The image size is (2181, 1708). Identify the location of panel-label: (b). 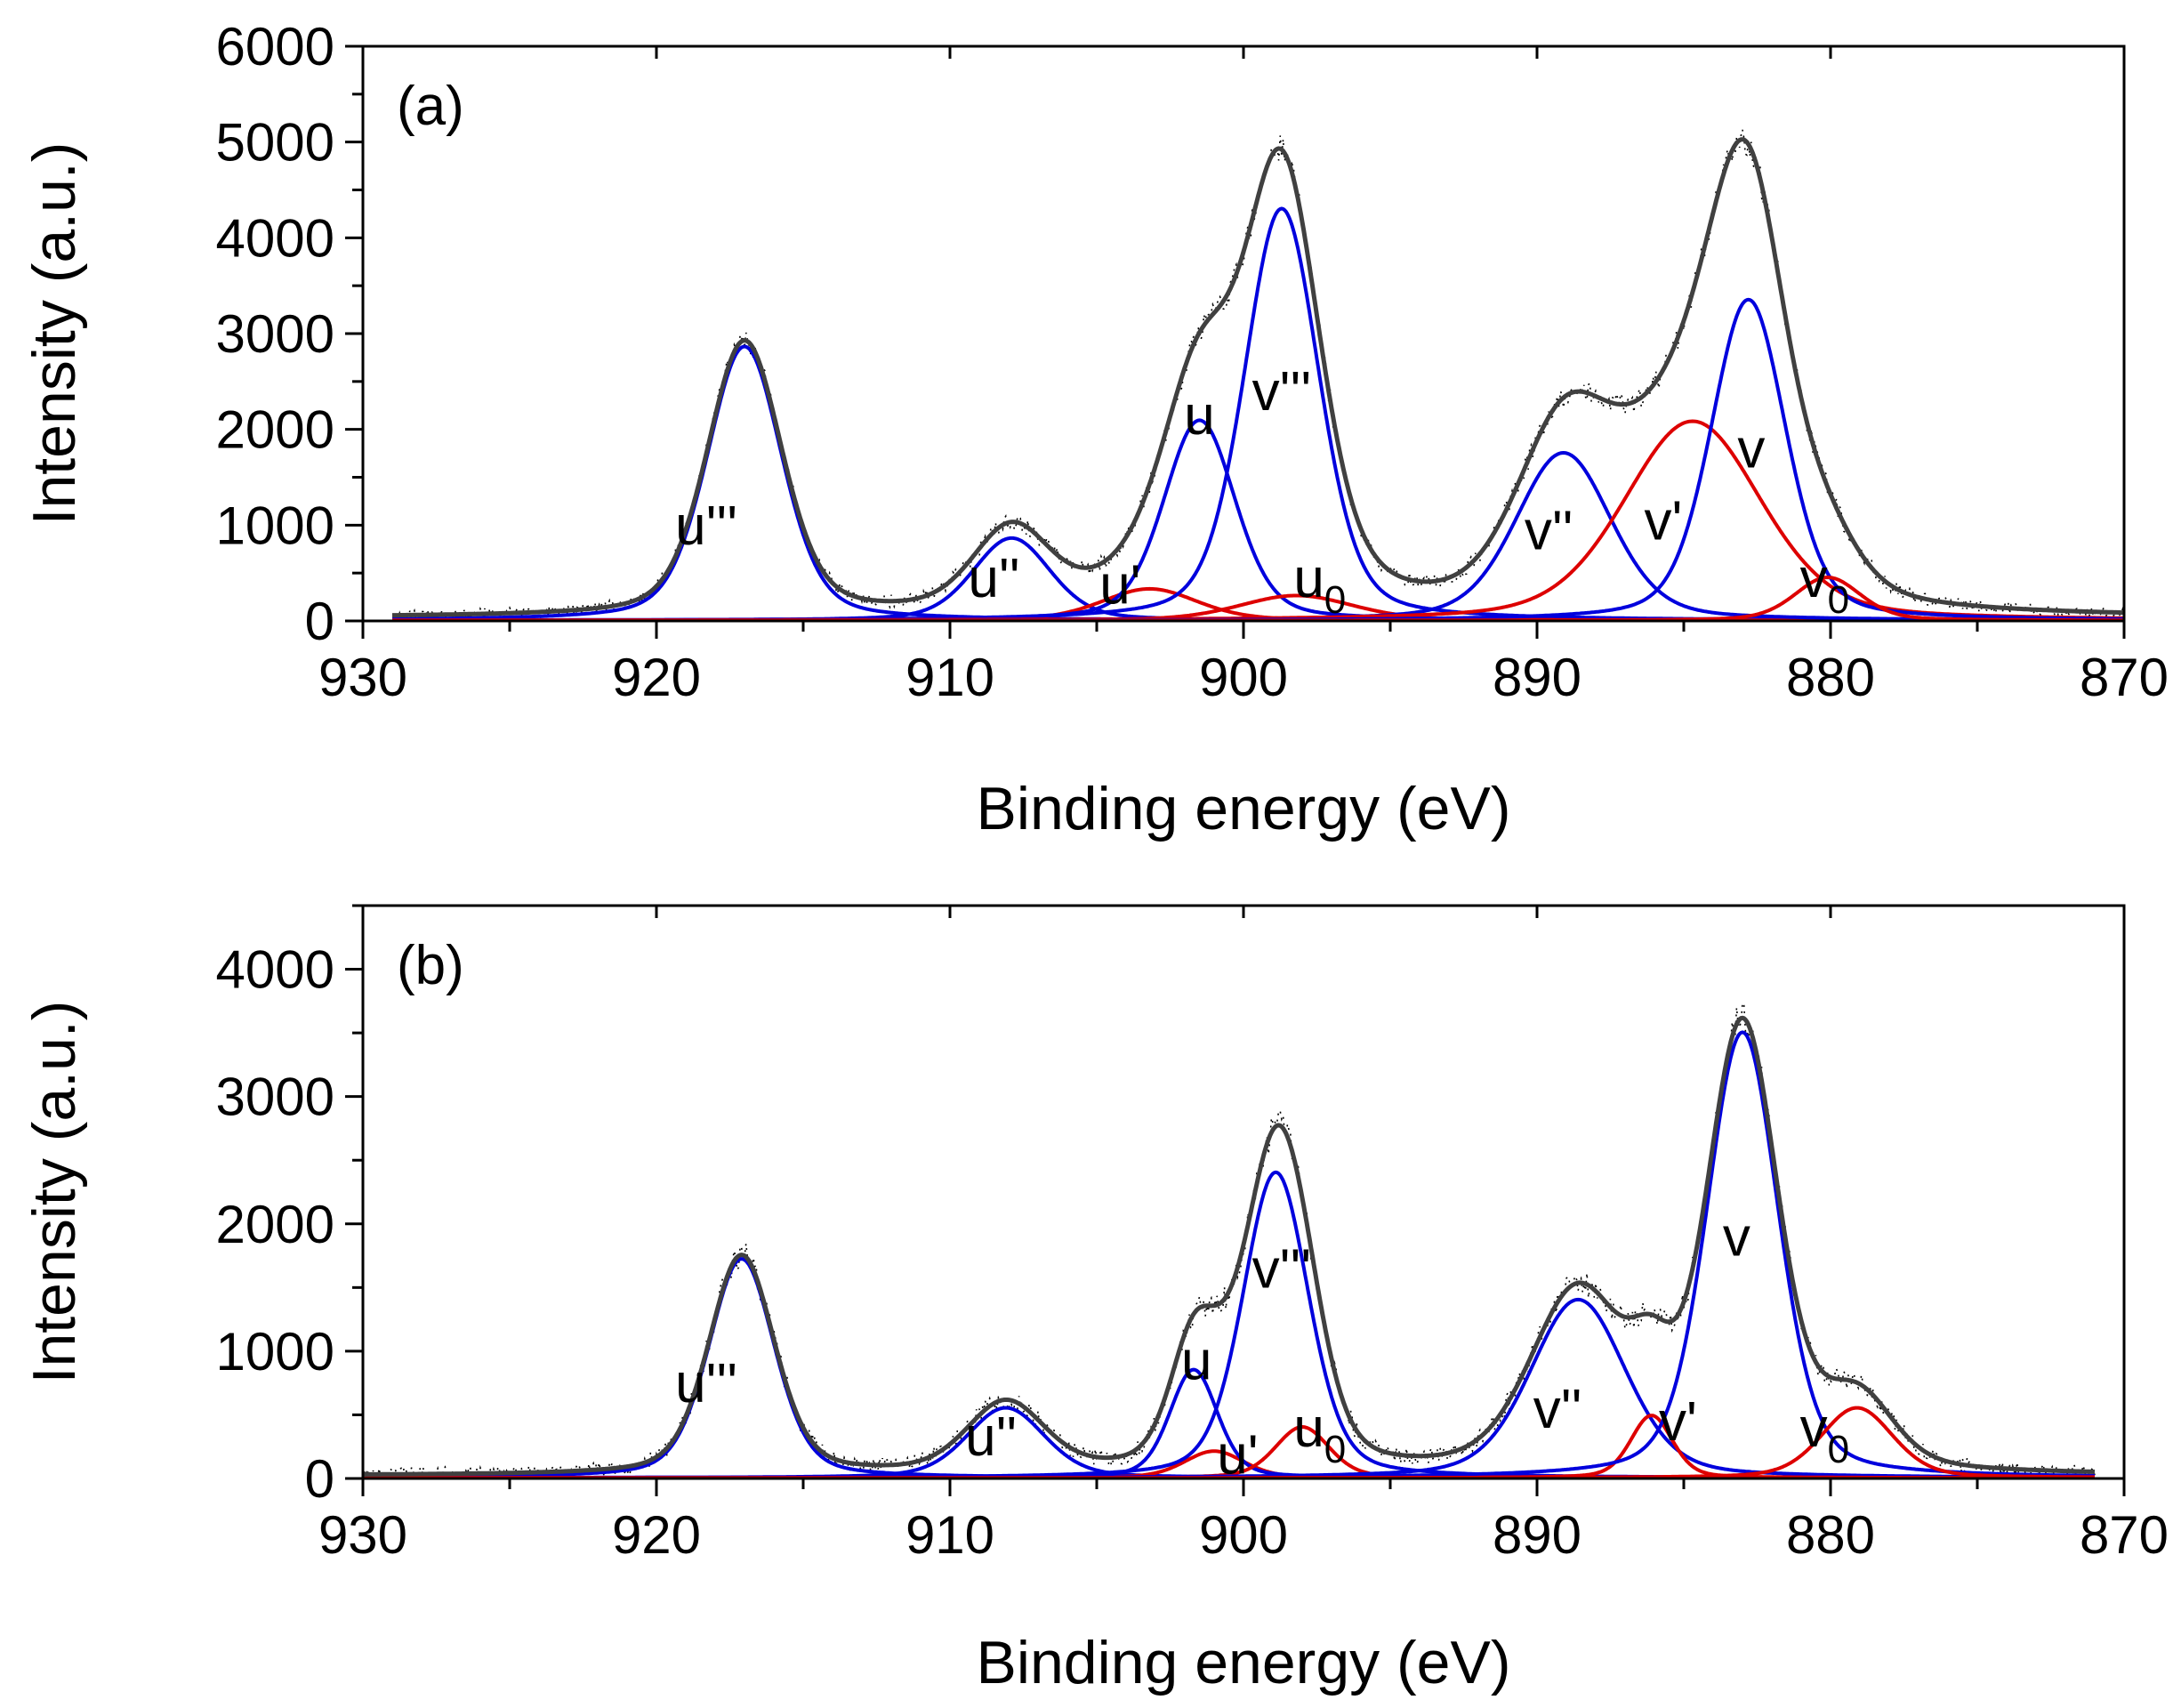
(430, 965).